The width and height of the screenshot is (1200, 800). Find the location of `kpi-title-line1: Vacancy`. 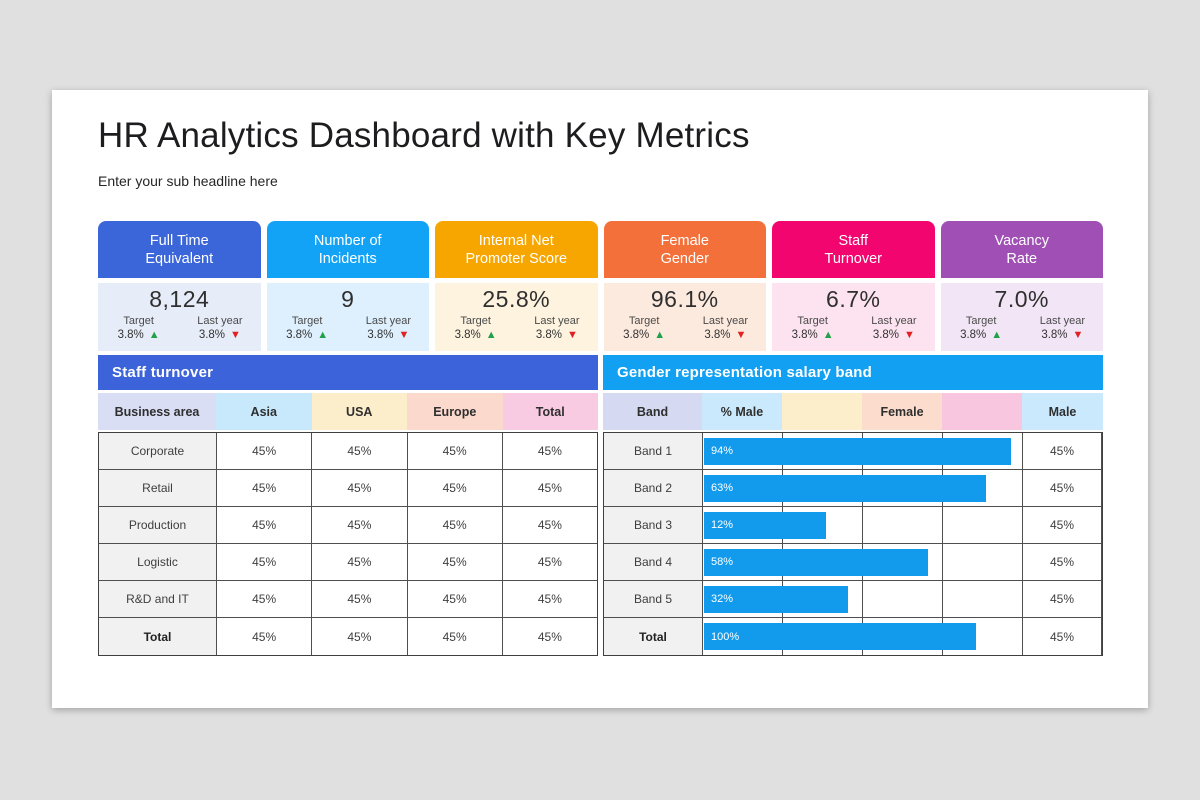

kpi-title-line1: Vacancy is located at coordinates (1022, 240).